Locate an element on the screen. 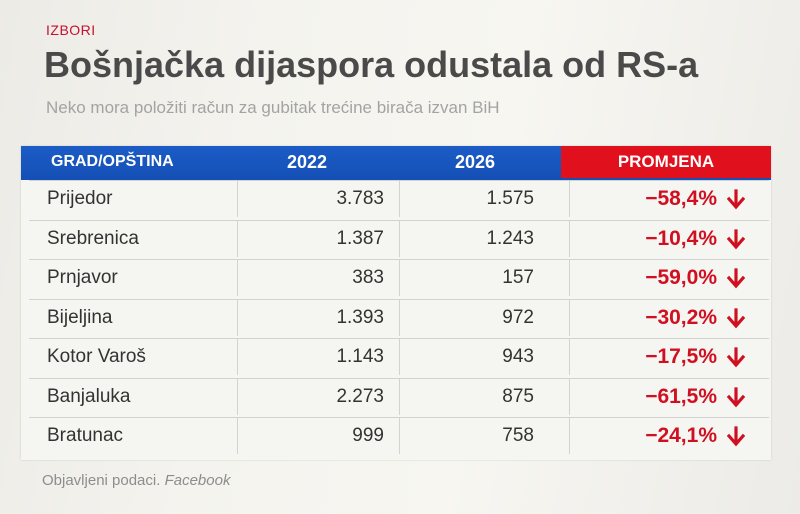 This screenshot has height=514, width=800. change-cell: −61,5% is located at coordinates (681, 396).